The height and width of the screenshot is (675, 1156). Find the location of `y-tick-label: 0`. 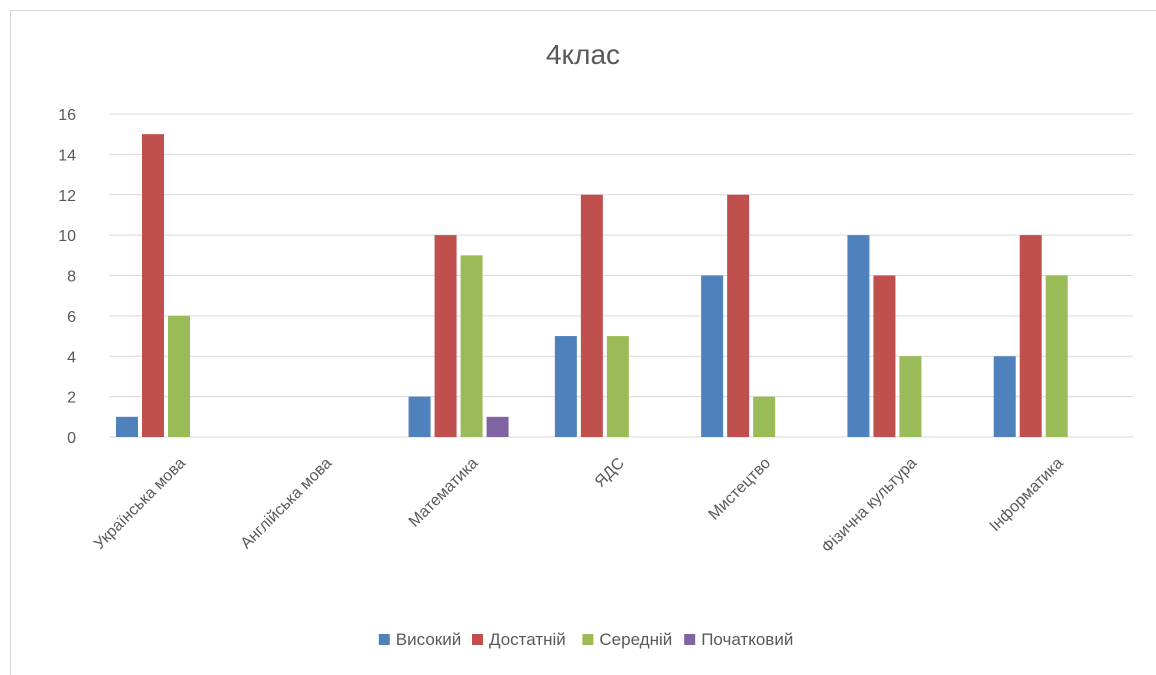

y-tick-label: 0 is located at coordinates (71, 438).